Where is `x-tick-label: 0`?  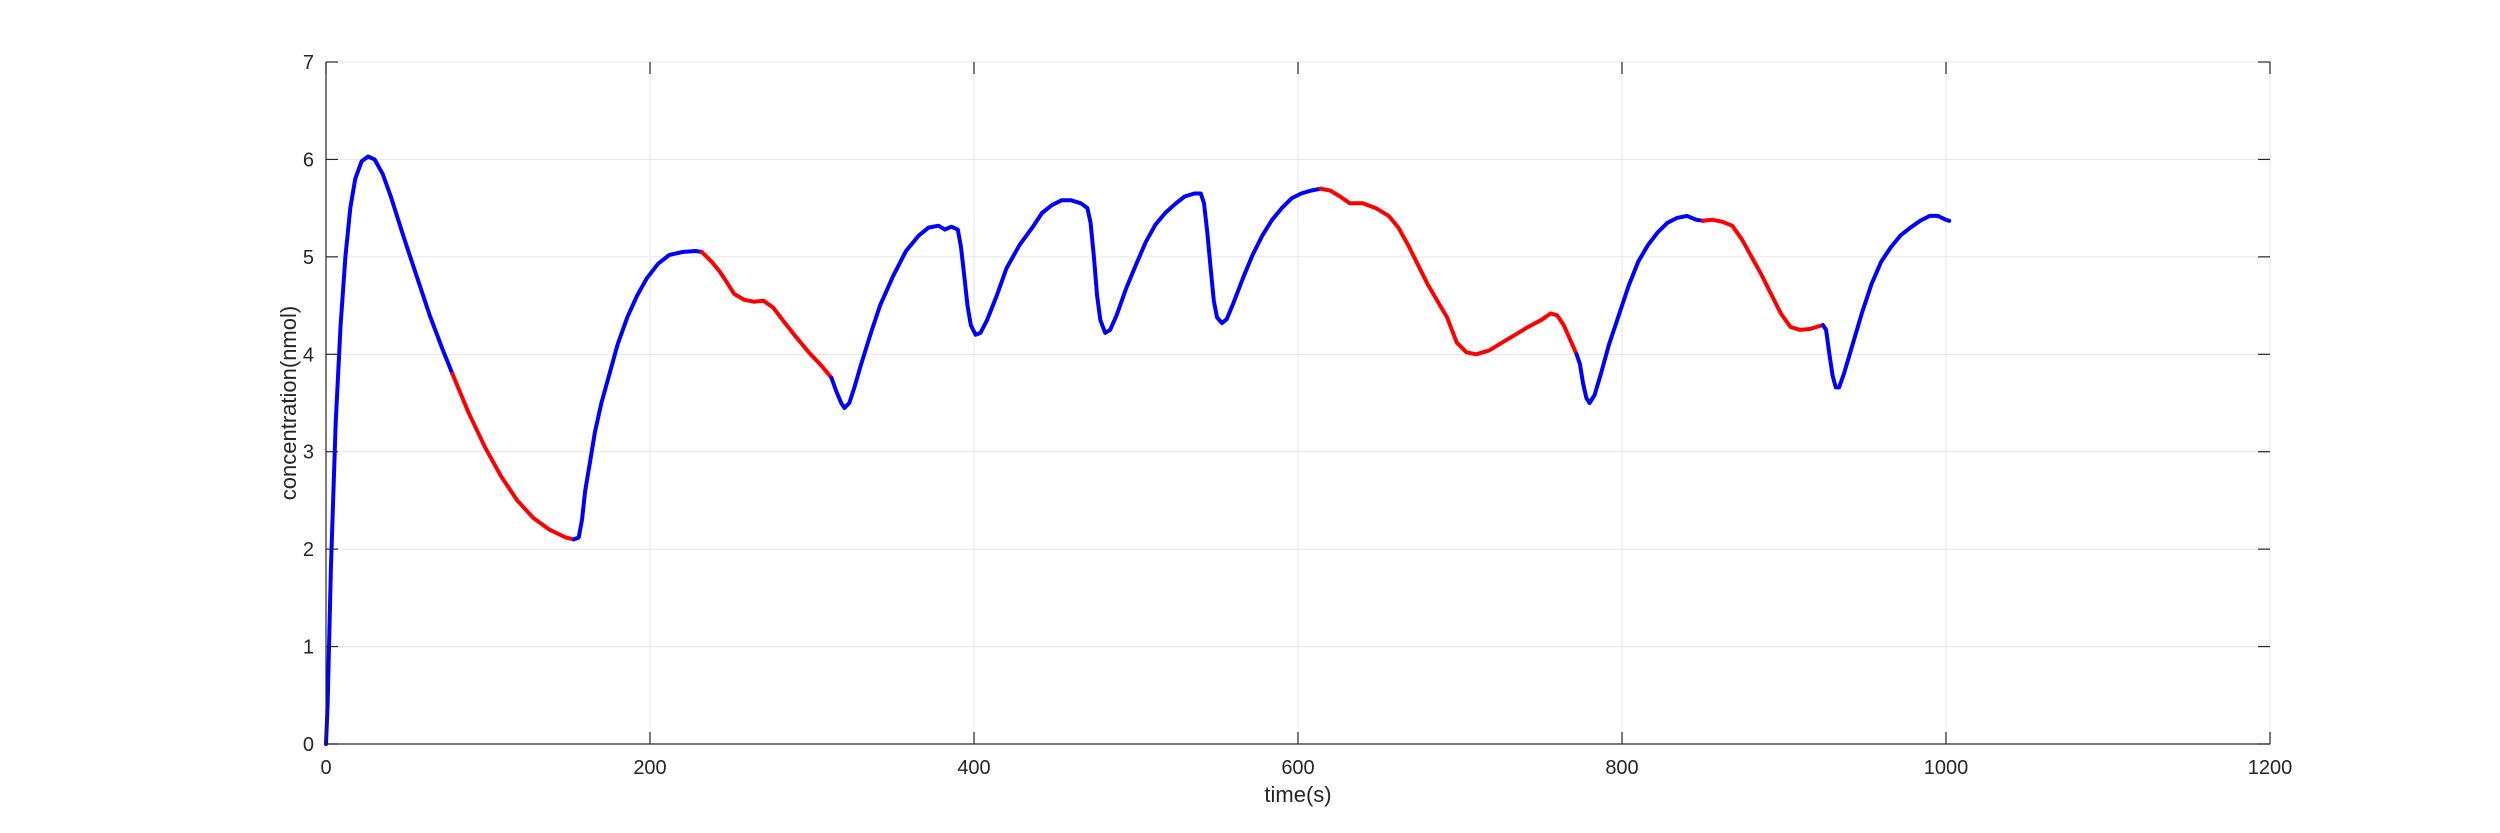
x-tick-label: 0 is located at coordinates (325, 768).